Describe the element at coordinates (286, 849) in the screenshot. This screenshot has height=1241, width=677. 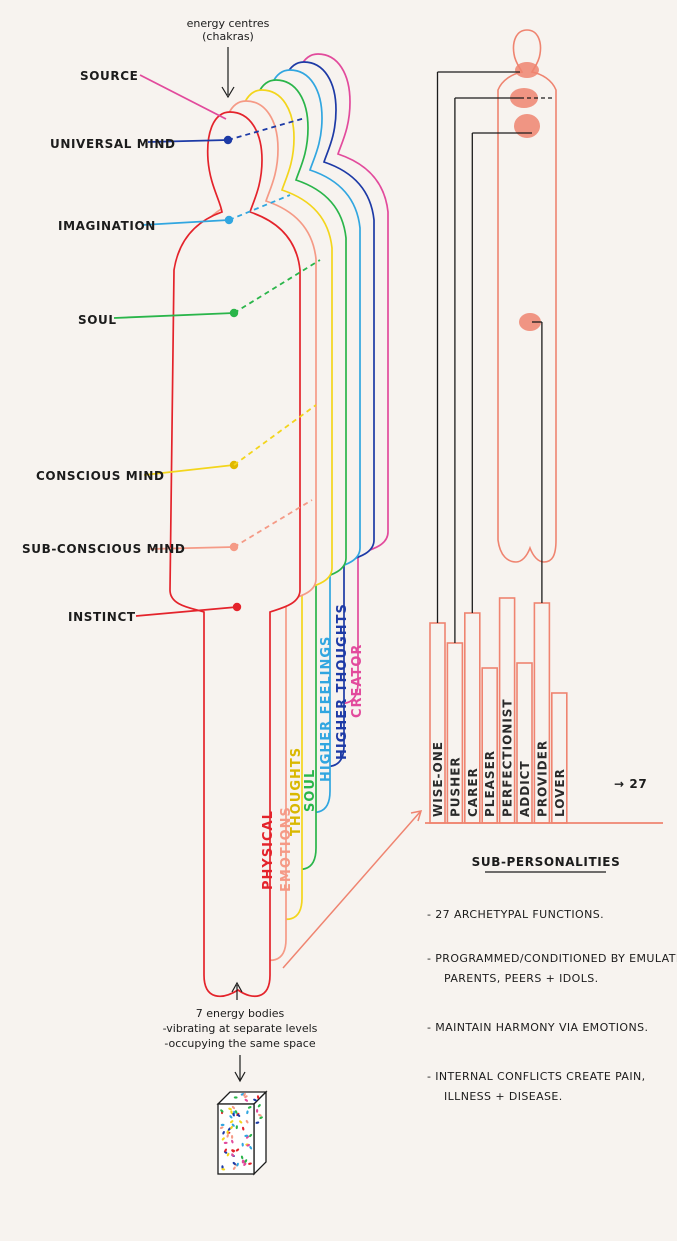
I see `body-label-emotions: EMOTIONS` at that location.